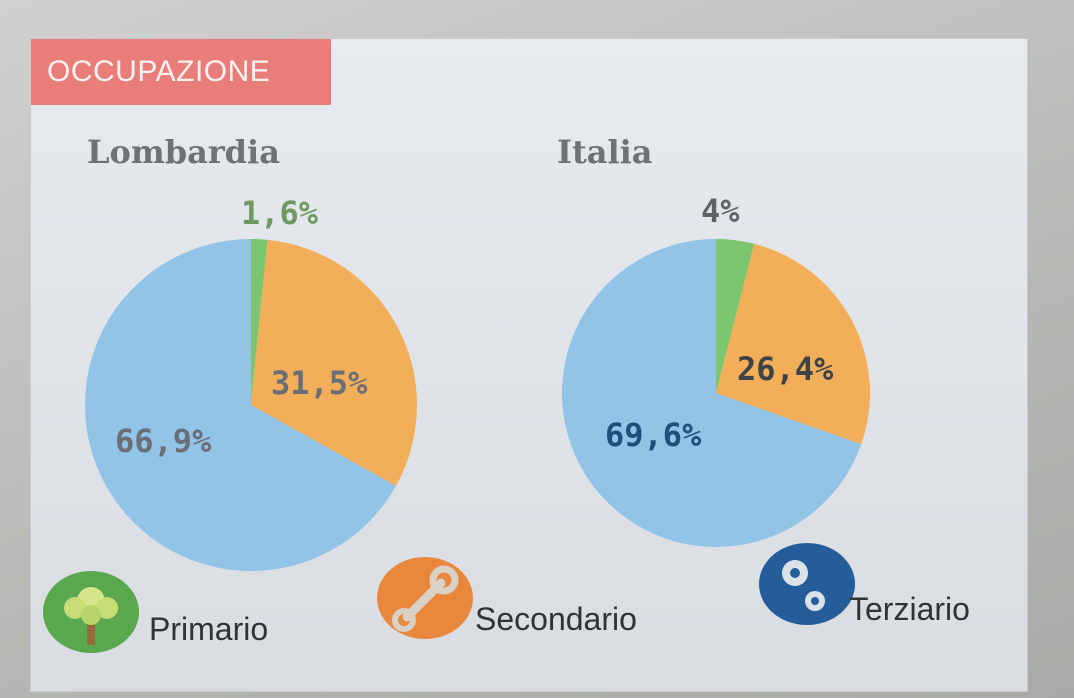 The height and width of the screenshot is (698, 1074). What do you see at coordinates (163, 441) in the screenshot?
I see `lombardia-terziario-label: 66,9%` at bounding box center [163, 441].